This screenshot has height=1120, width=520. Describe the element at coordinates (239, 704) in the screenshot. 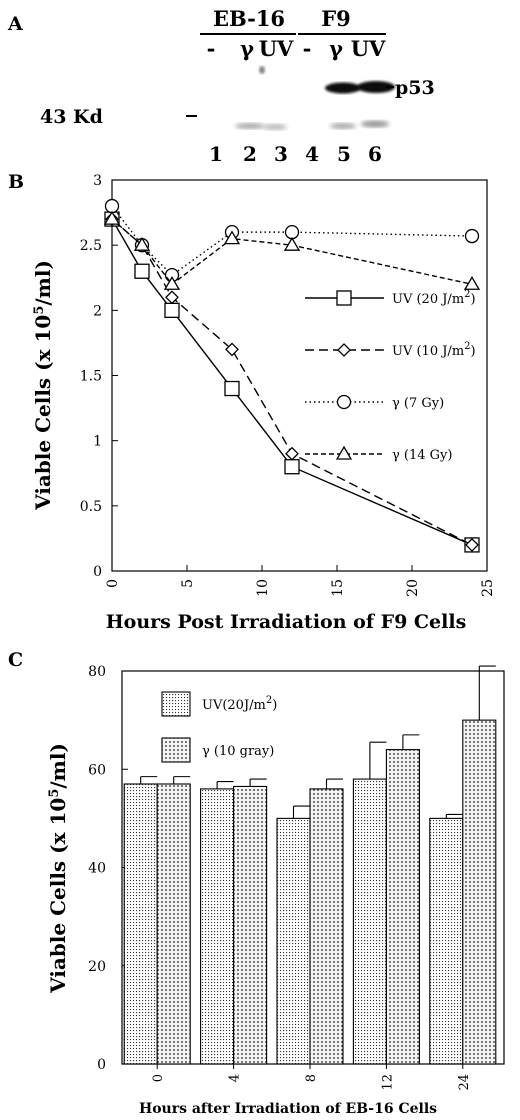

I see `panel-c-legend-label-uv-20j-m2: UV(20J/m2)` at that location.